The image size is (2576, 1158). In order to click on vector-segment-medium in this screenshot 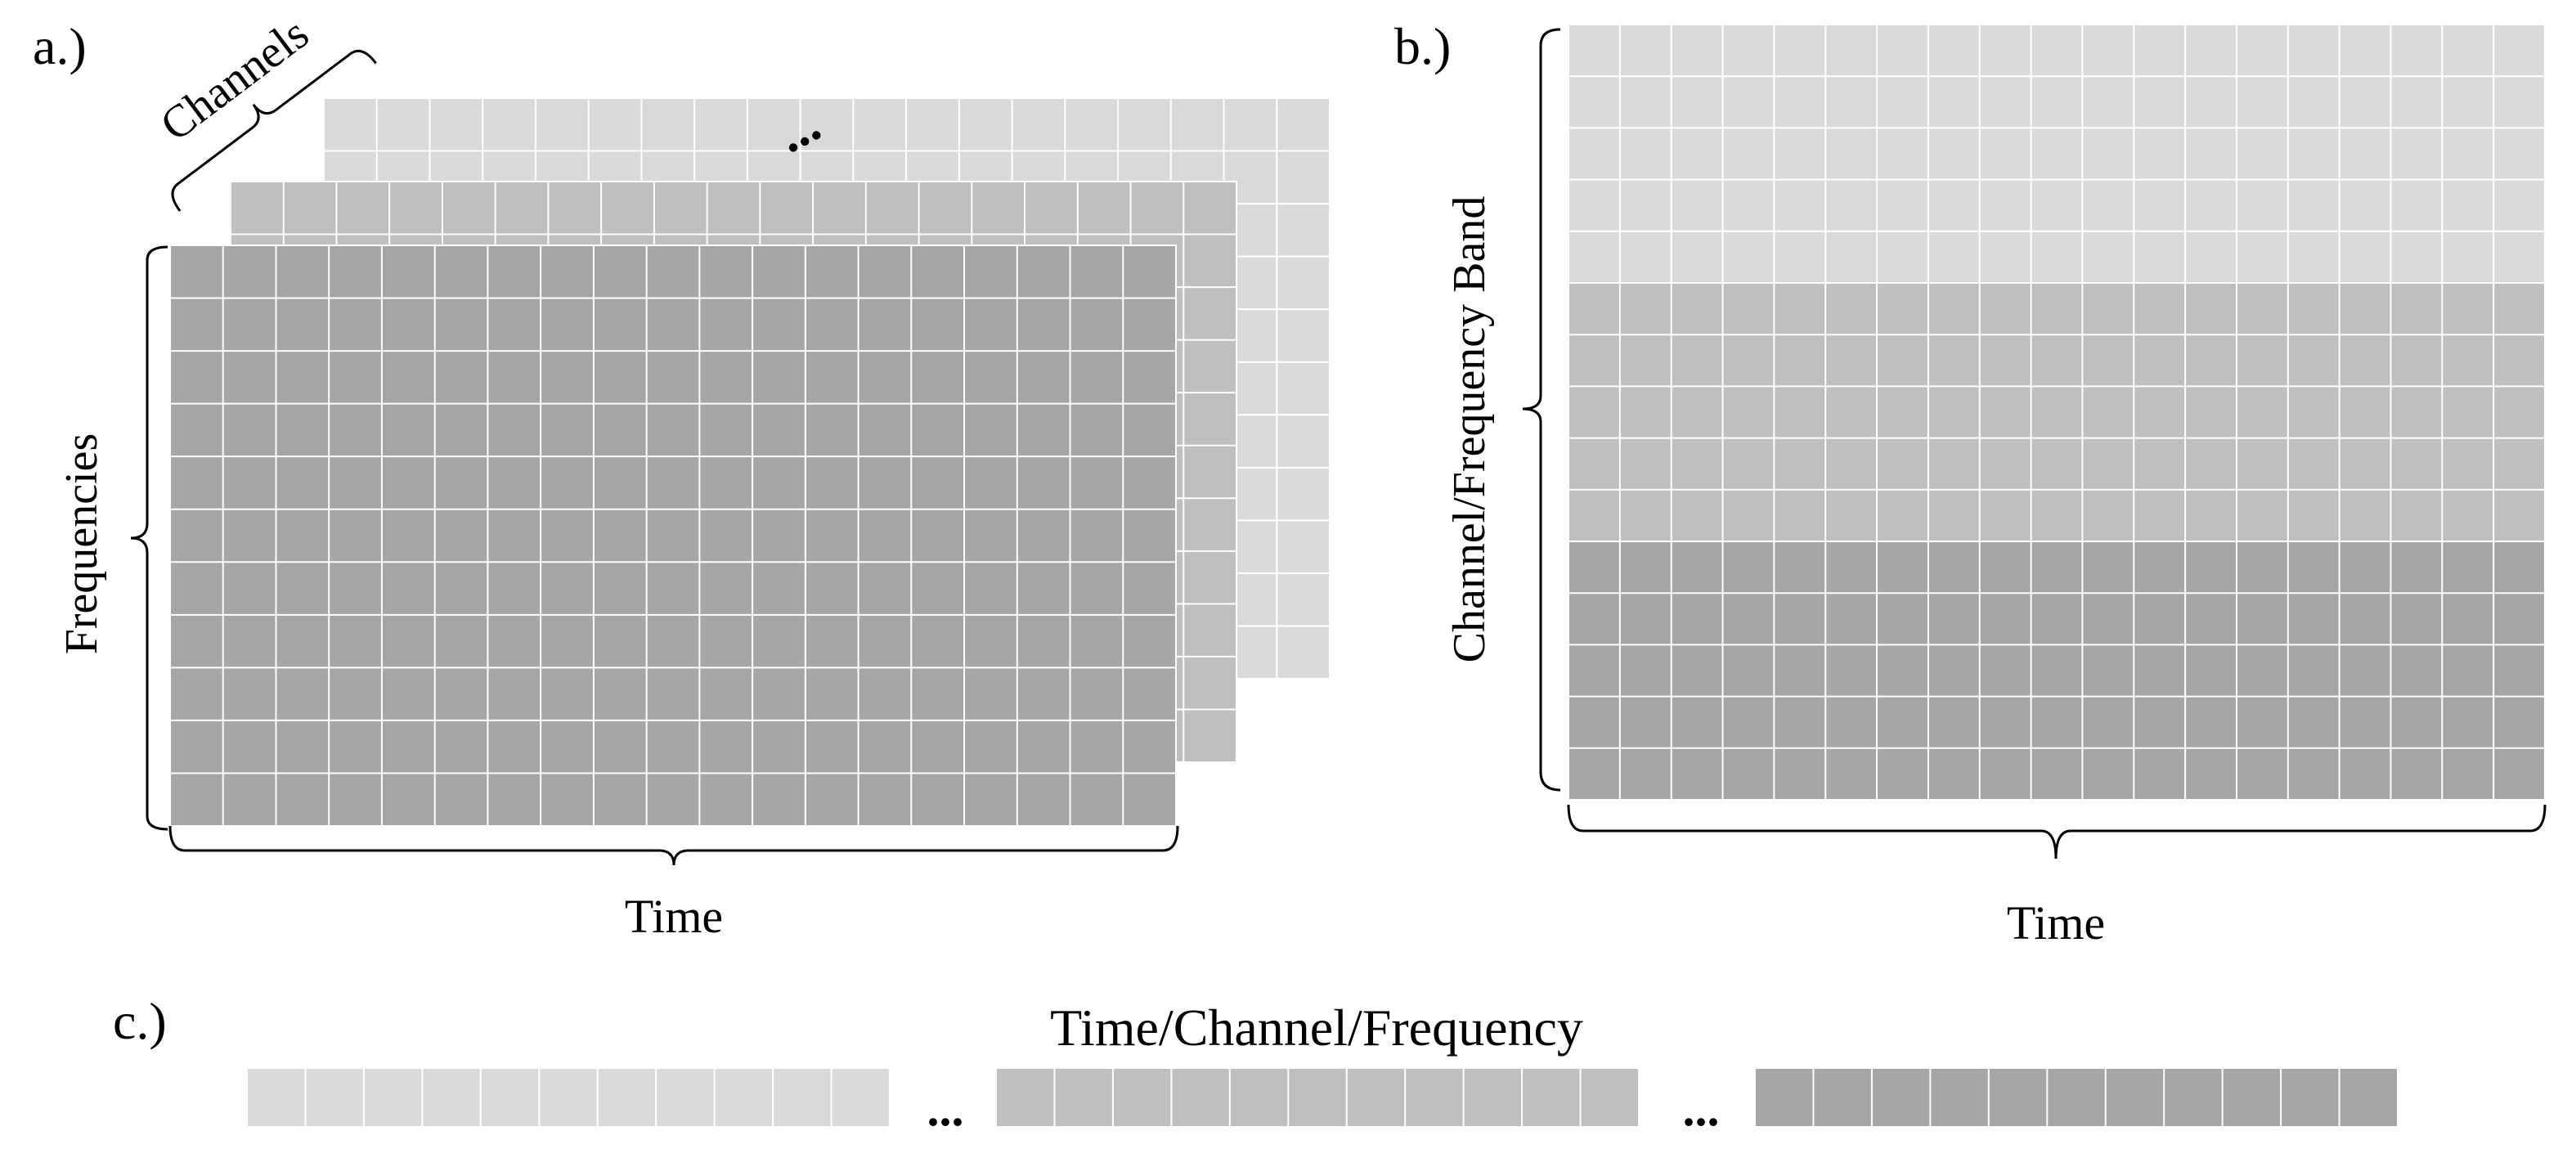, I will do `click(1318, 1097)`.